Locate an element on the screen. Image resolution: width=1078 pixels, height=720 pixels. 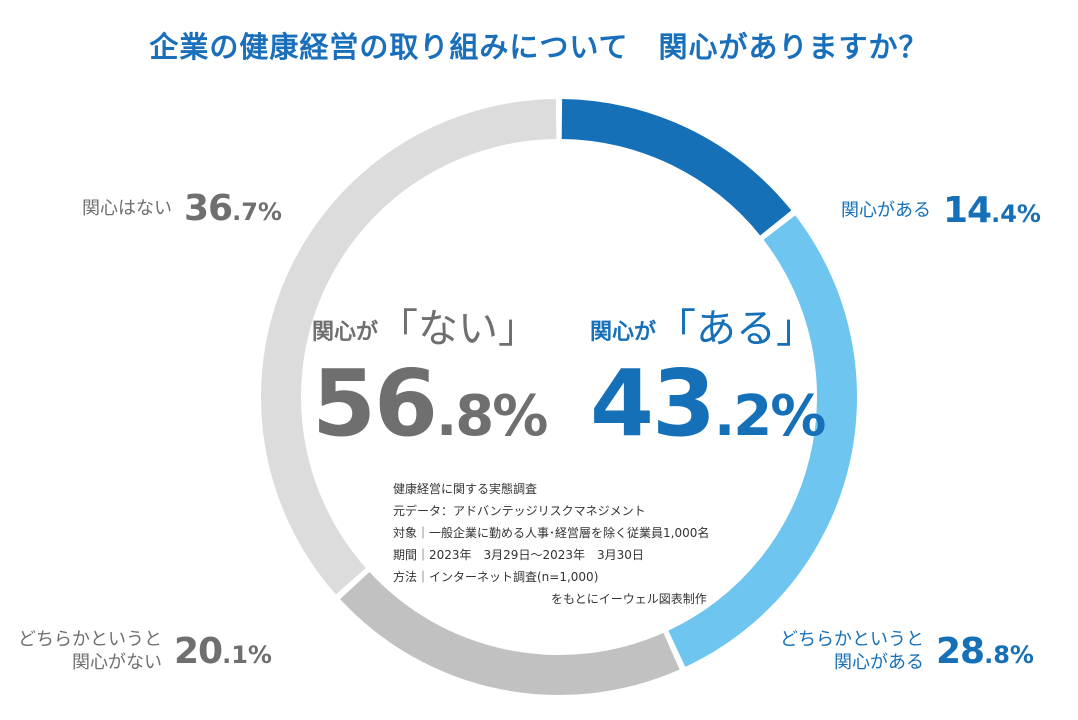
summary-no: 関心が 「ない」 56.8% is located at coordinates (430, 376).